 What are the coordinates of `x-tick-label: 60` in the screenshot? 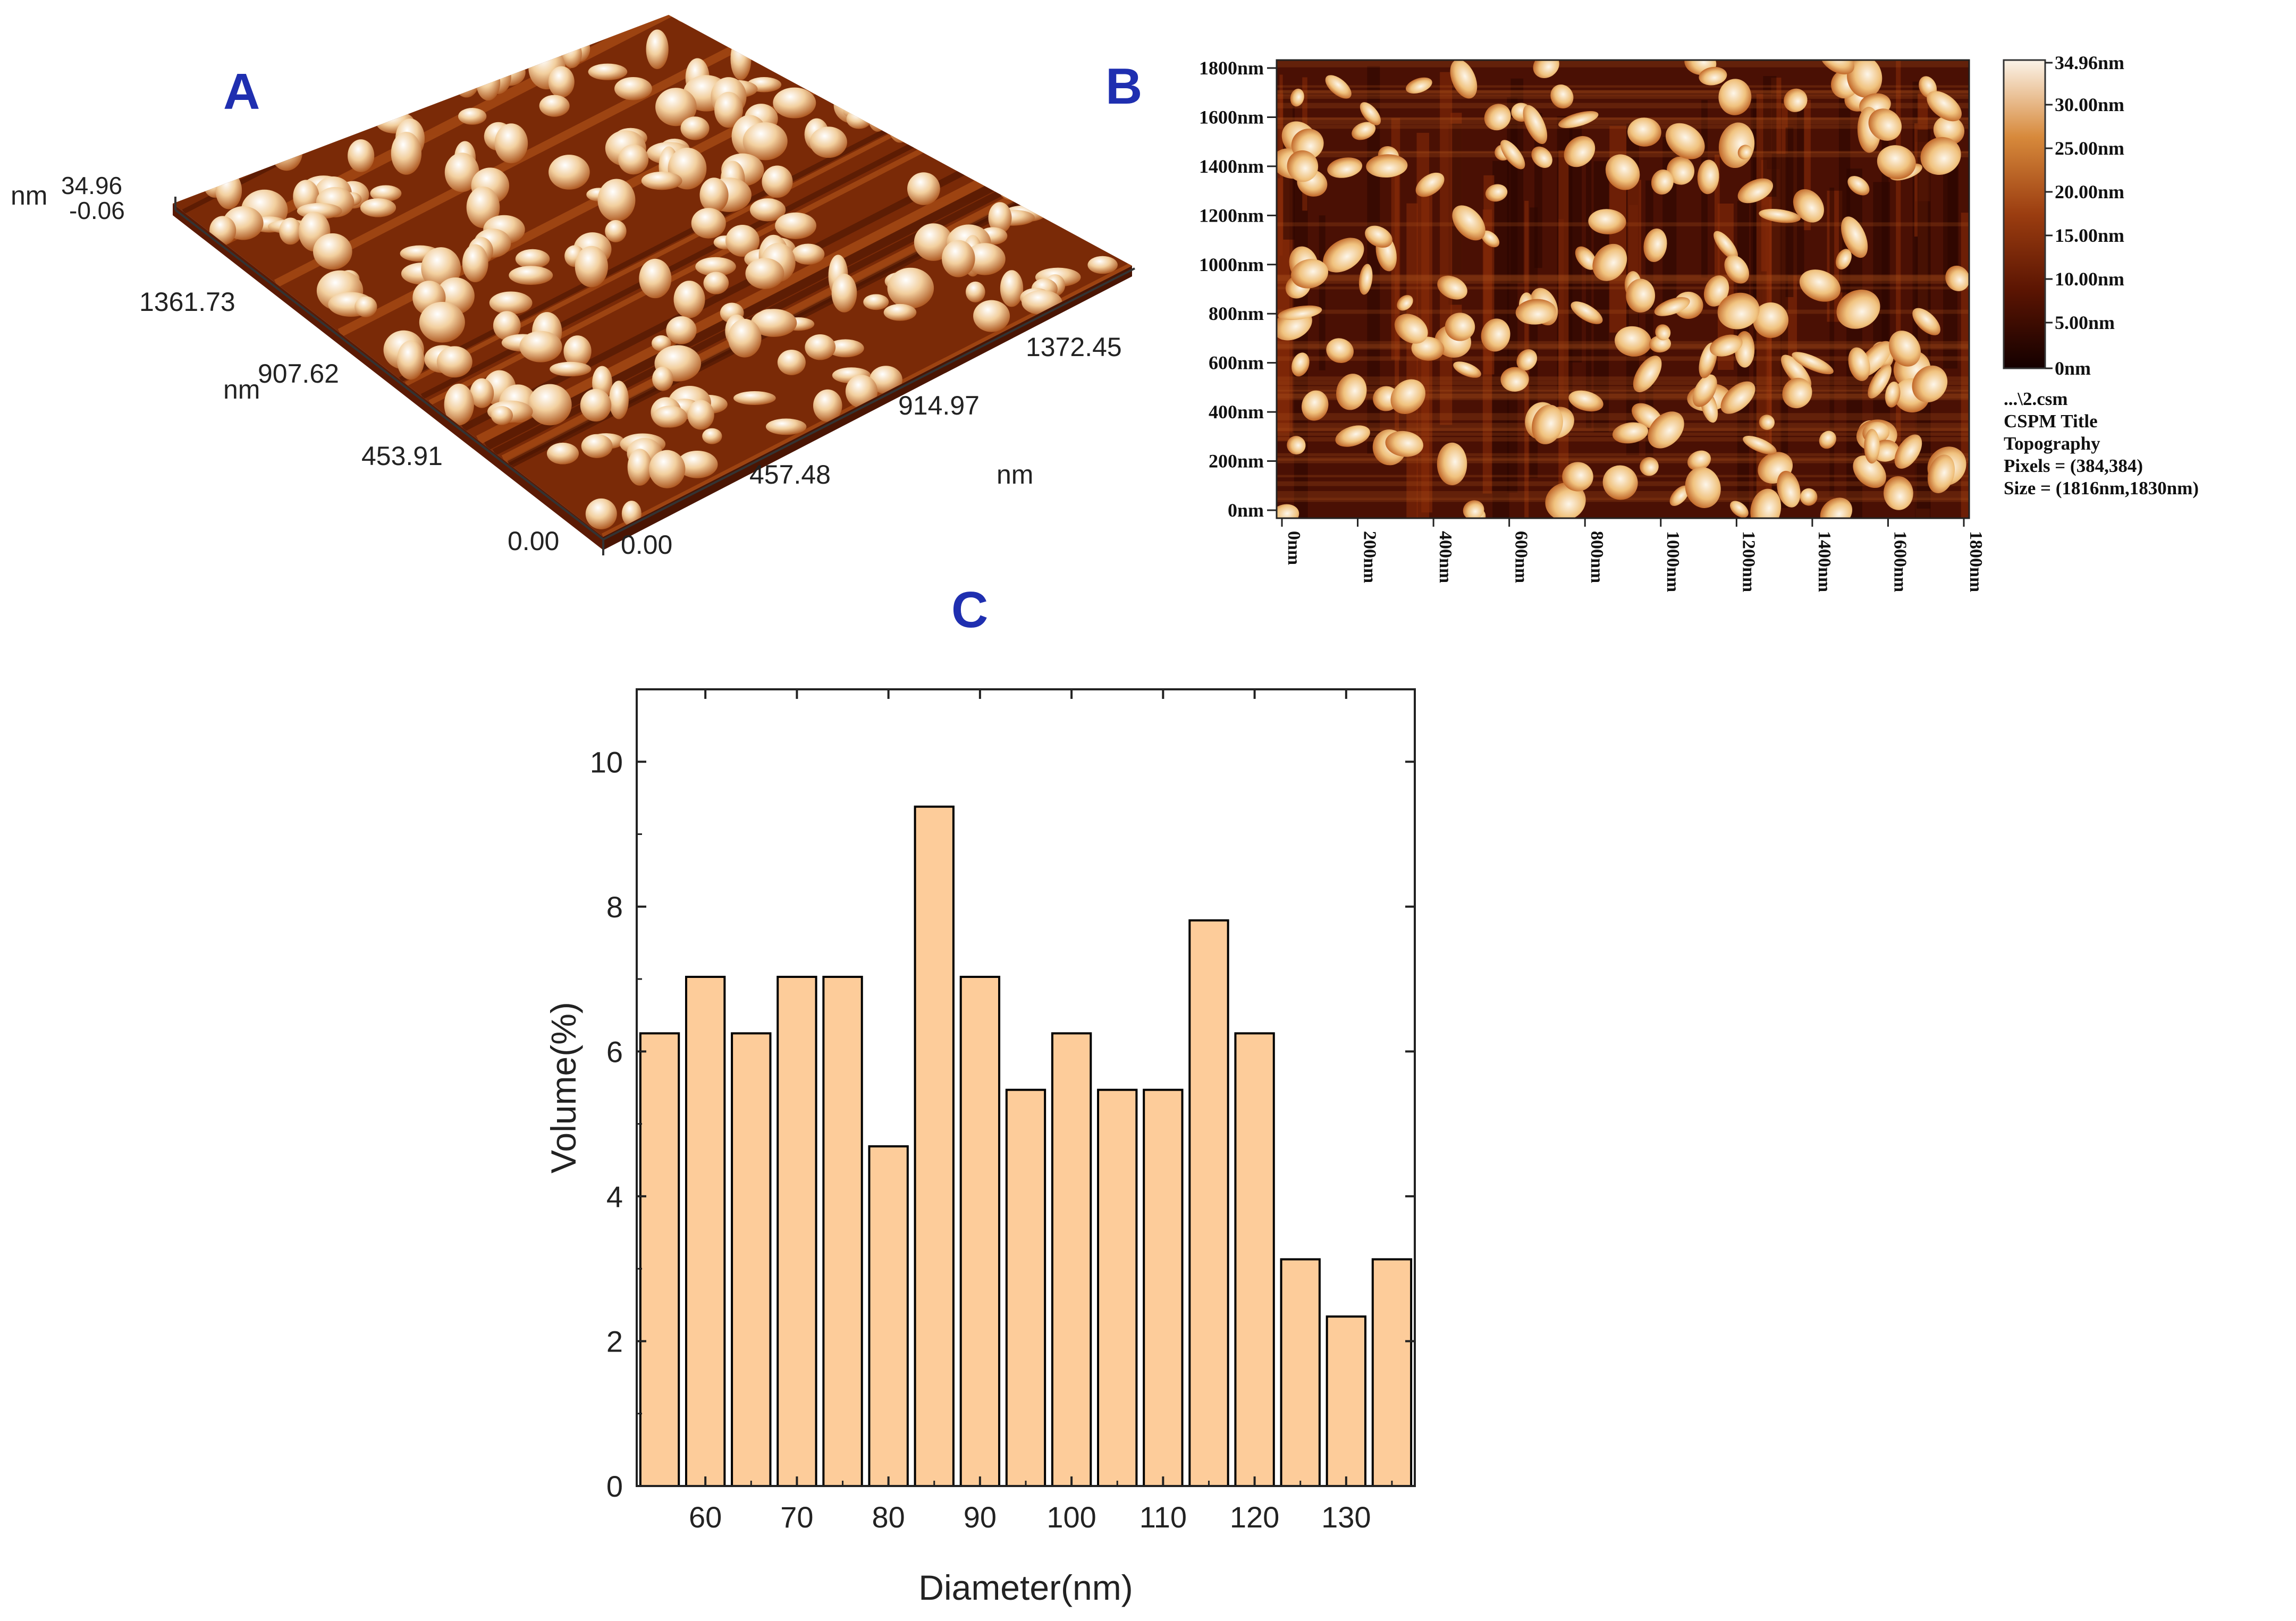 It's located at (705, 1517).